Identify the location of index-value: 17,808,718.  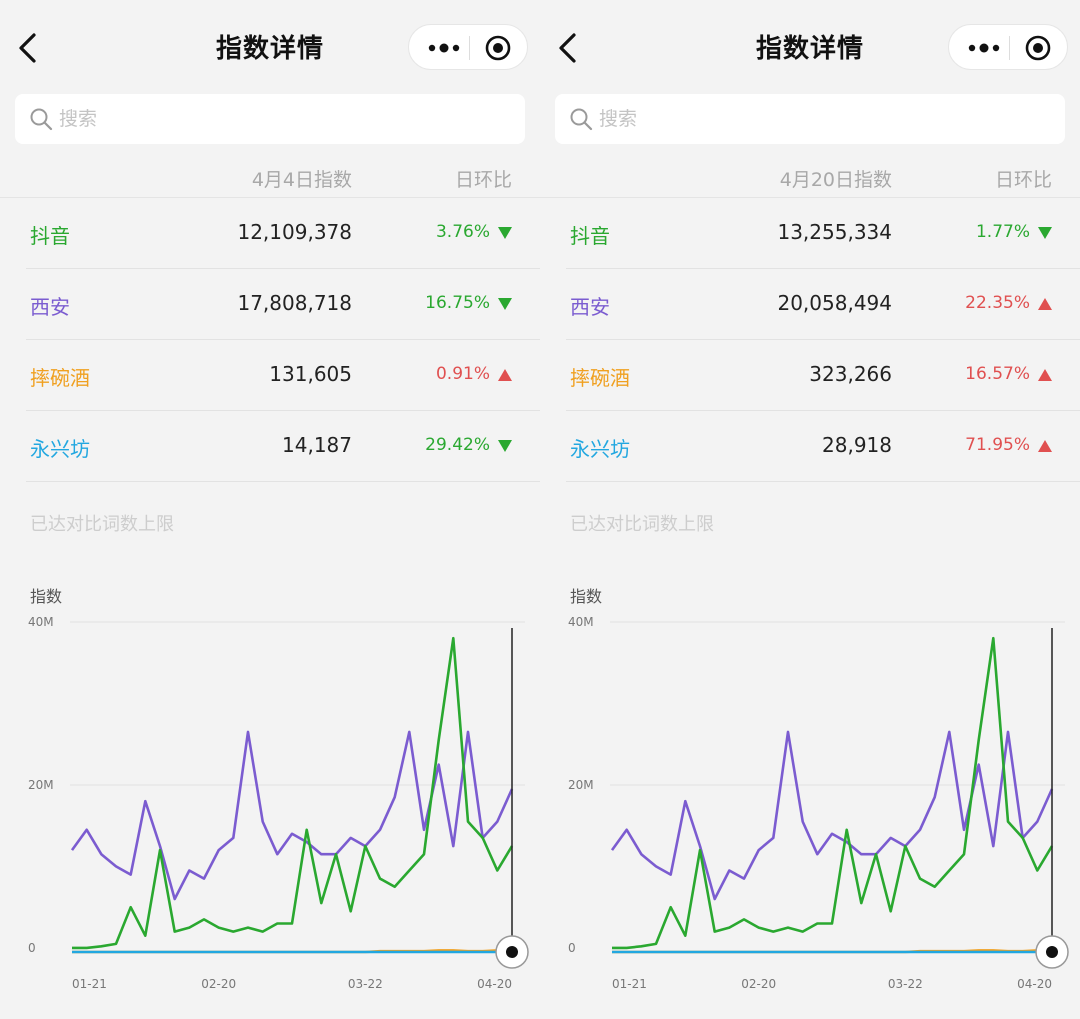
(294, 303).